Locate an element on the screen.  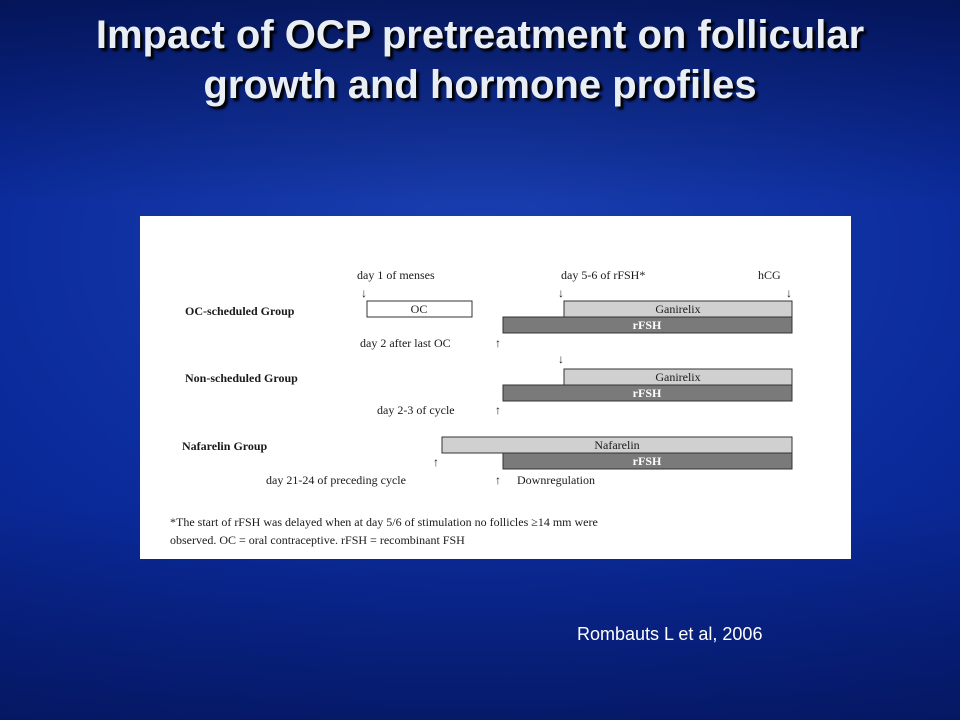
label-downregulation: Downregulation is located at coordinates (556, 480).